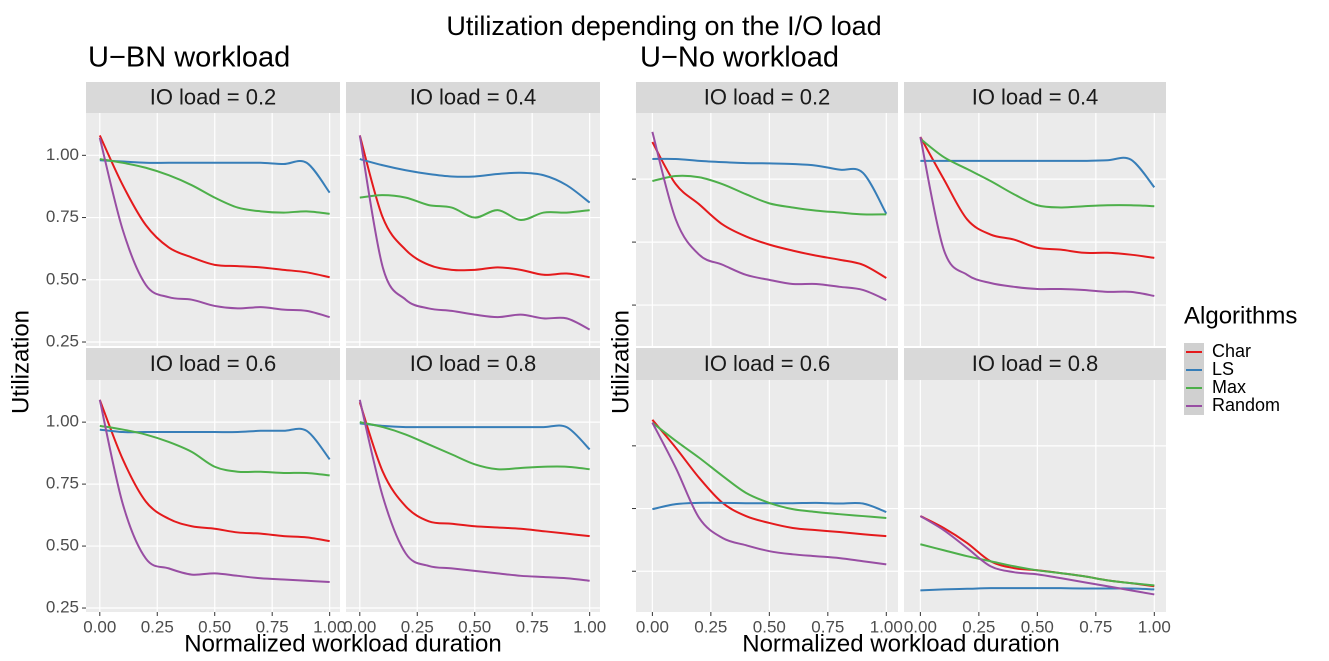 Image resolution: width=1329 pixels, height=661 pixels. Describe the element at coordinates (189, 58) in the screenshot. I see `group-title: U−BN workload` at that location.